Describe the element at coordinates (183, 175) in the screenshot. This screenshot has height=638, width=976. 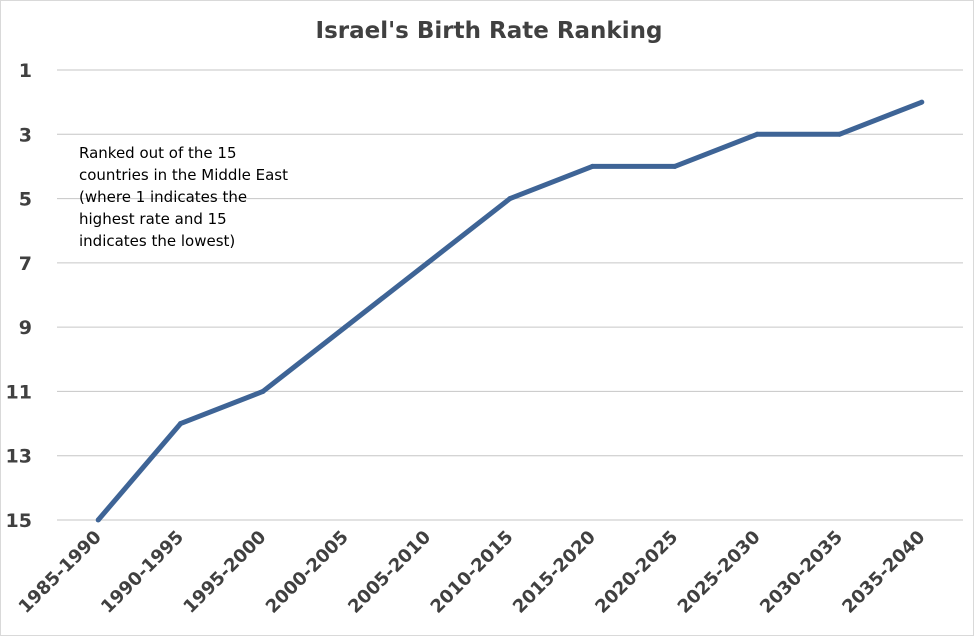
I see `annotation-line: countries in the Middle East` at that location.